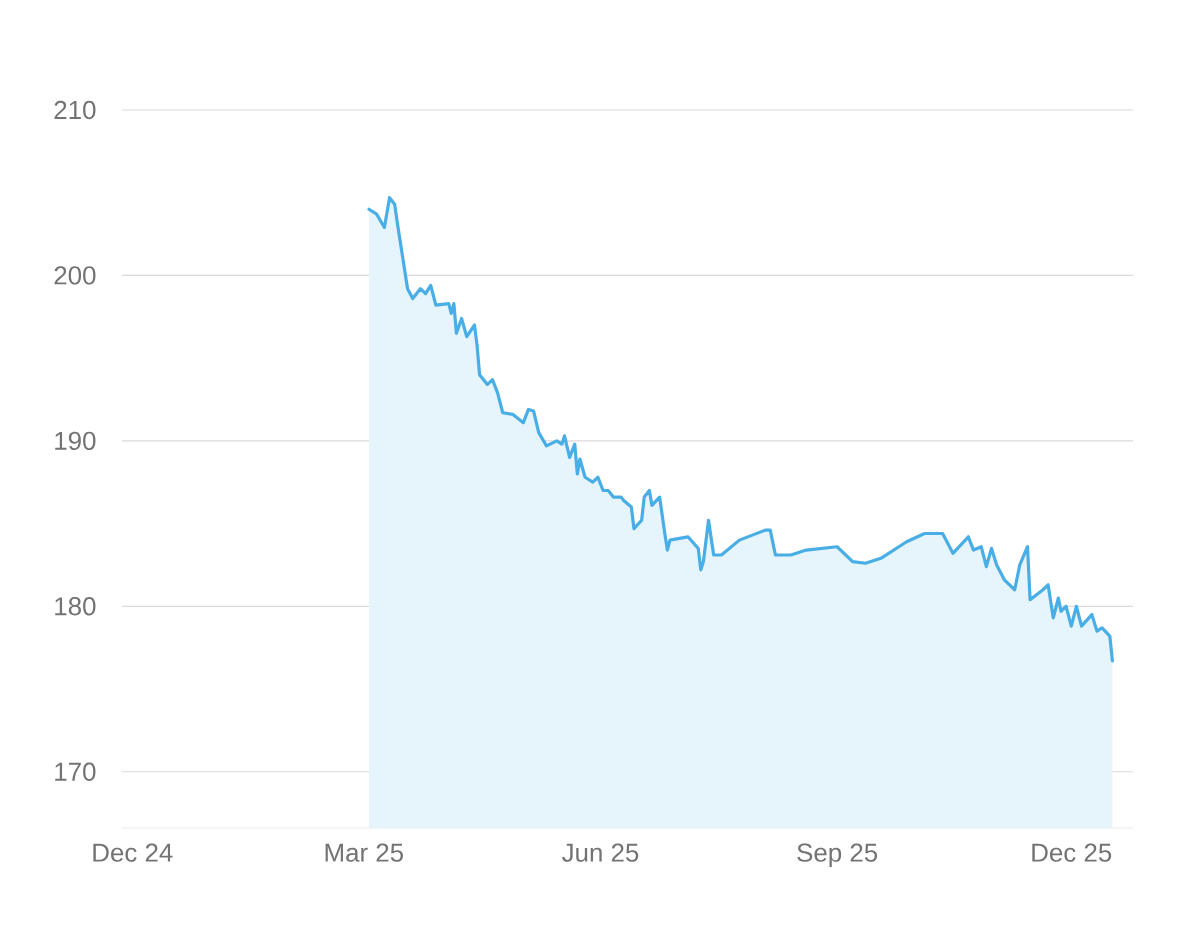 Image resolution: width=1179 pixels, height=934 pixels. I want to click on x-tick-label: Mar 25, so click(364, 852).